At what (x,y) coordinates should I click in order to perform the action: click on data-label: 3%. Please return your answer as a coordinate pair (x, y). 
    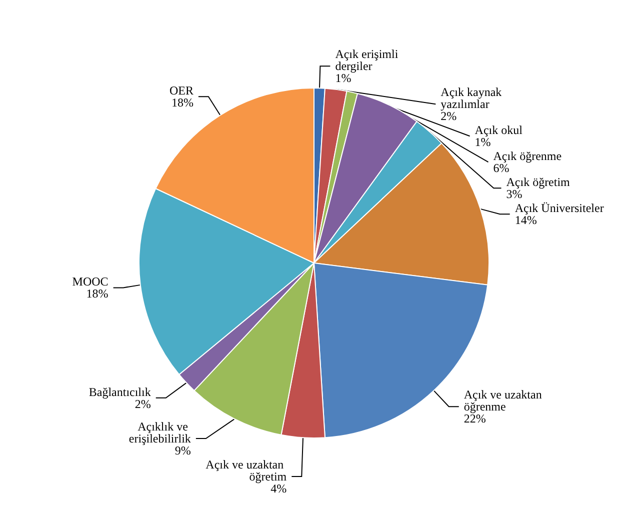
    Looking at the image, I should click on (514, 194).